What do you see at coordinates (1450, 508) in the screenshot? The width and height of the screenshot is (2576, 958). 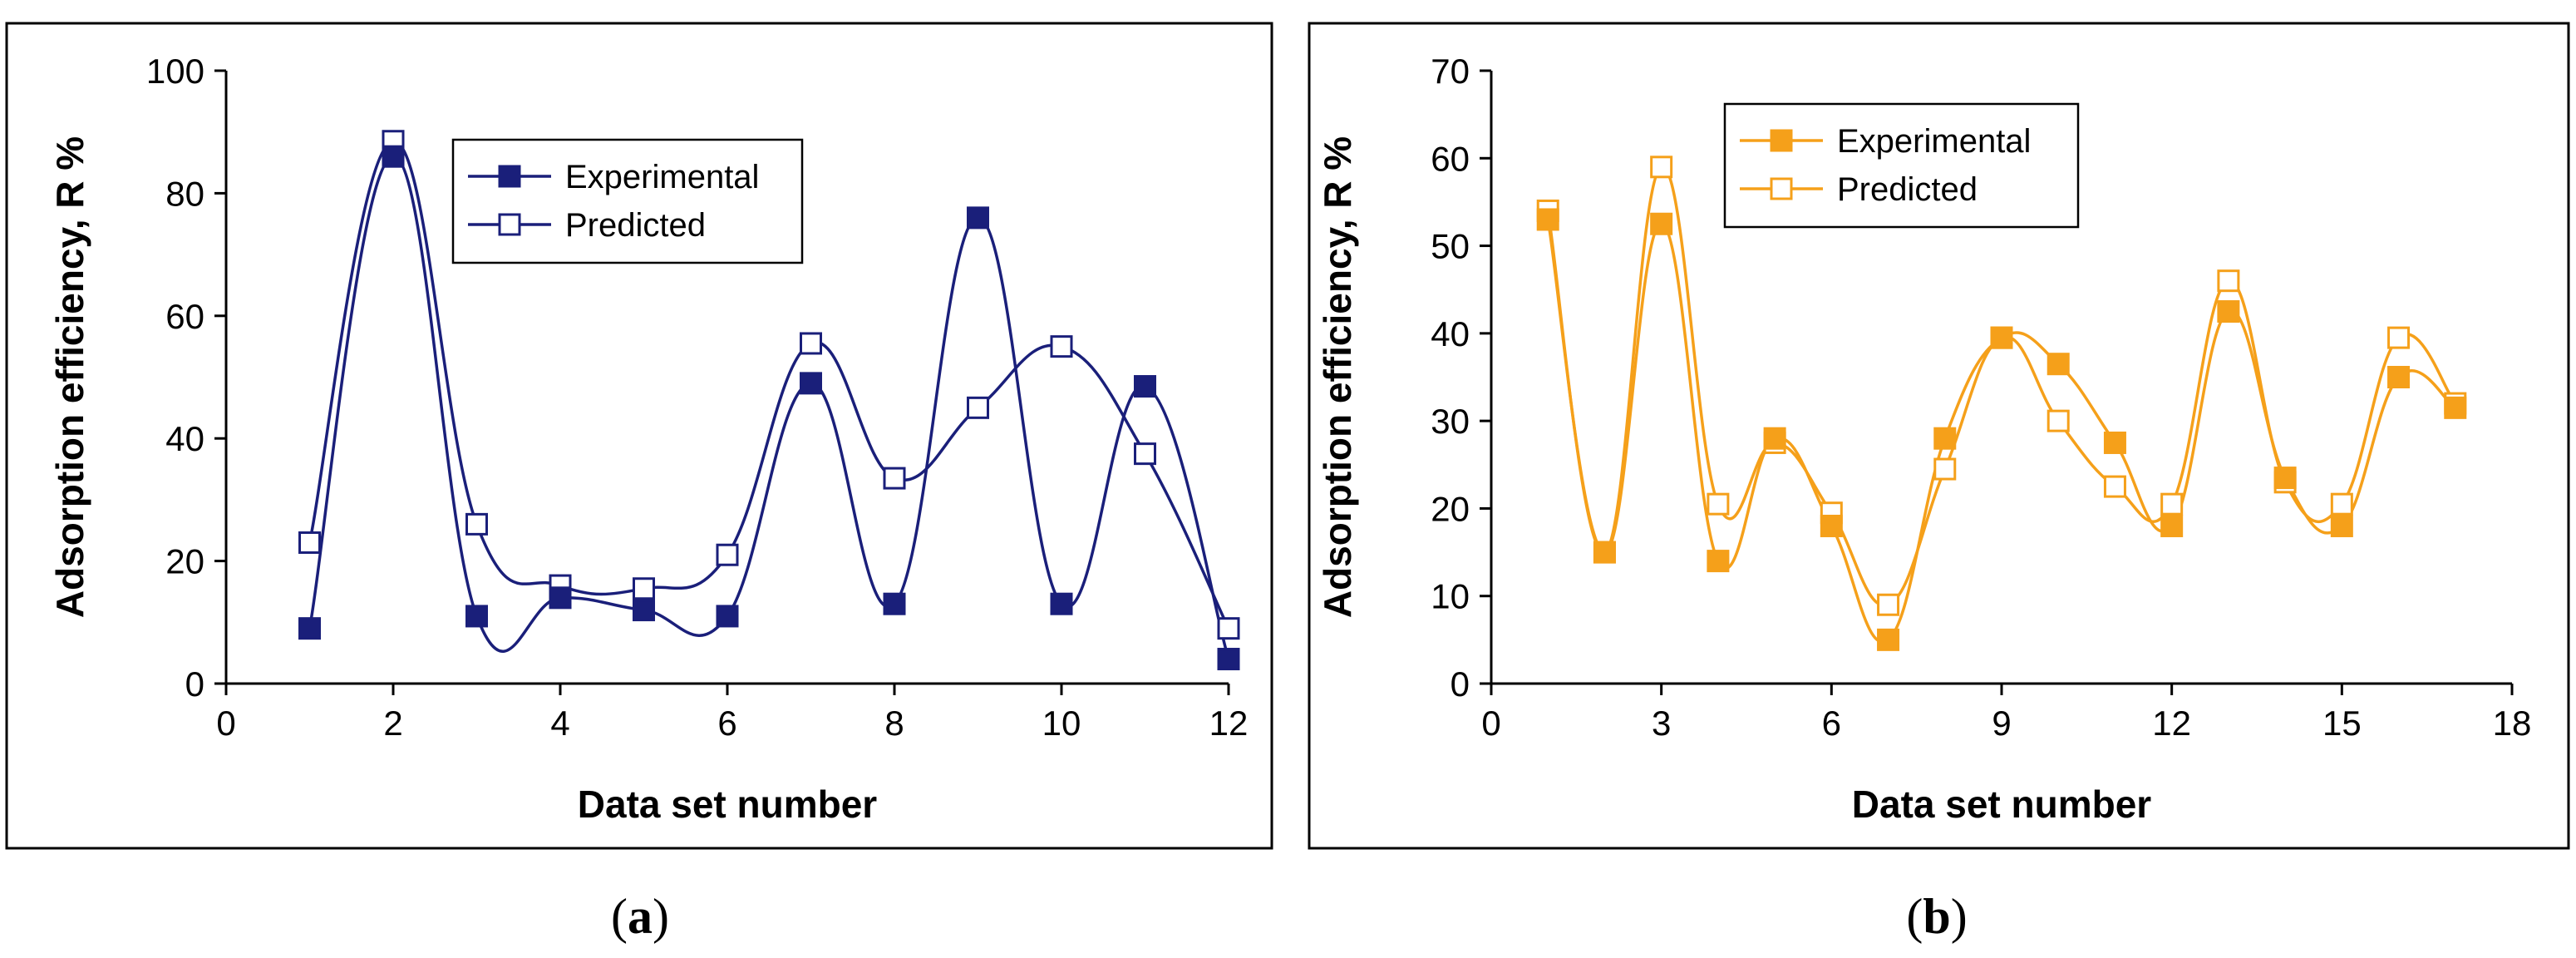 I see `chart-b-y-tick-label: 20` at bounding box center [1450, 508].